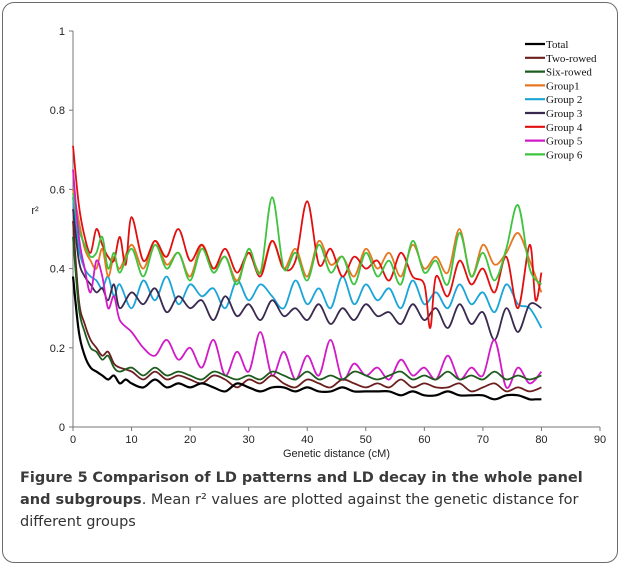 The image size is (624, 570). What do you see at coordinates (564, 142) in the screenshot?
I see `legend-label-group-5: Group 5` at bounding box center [564, 142].